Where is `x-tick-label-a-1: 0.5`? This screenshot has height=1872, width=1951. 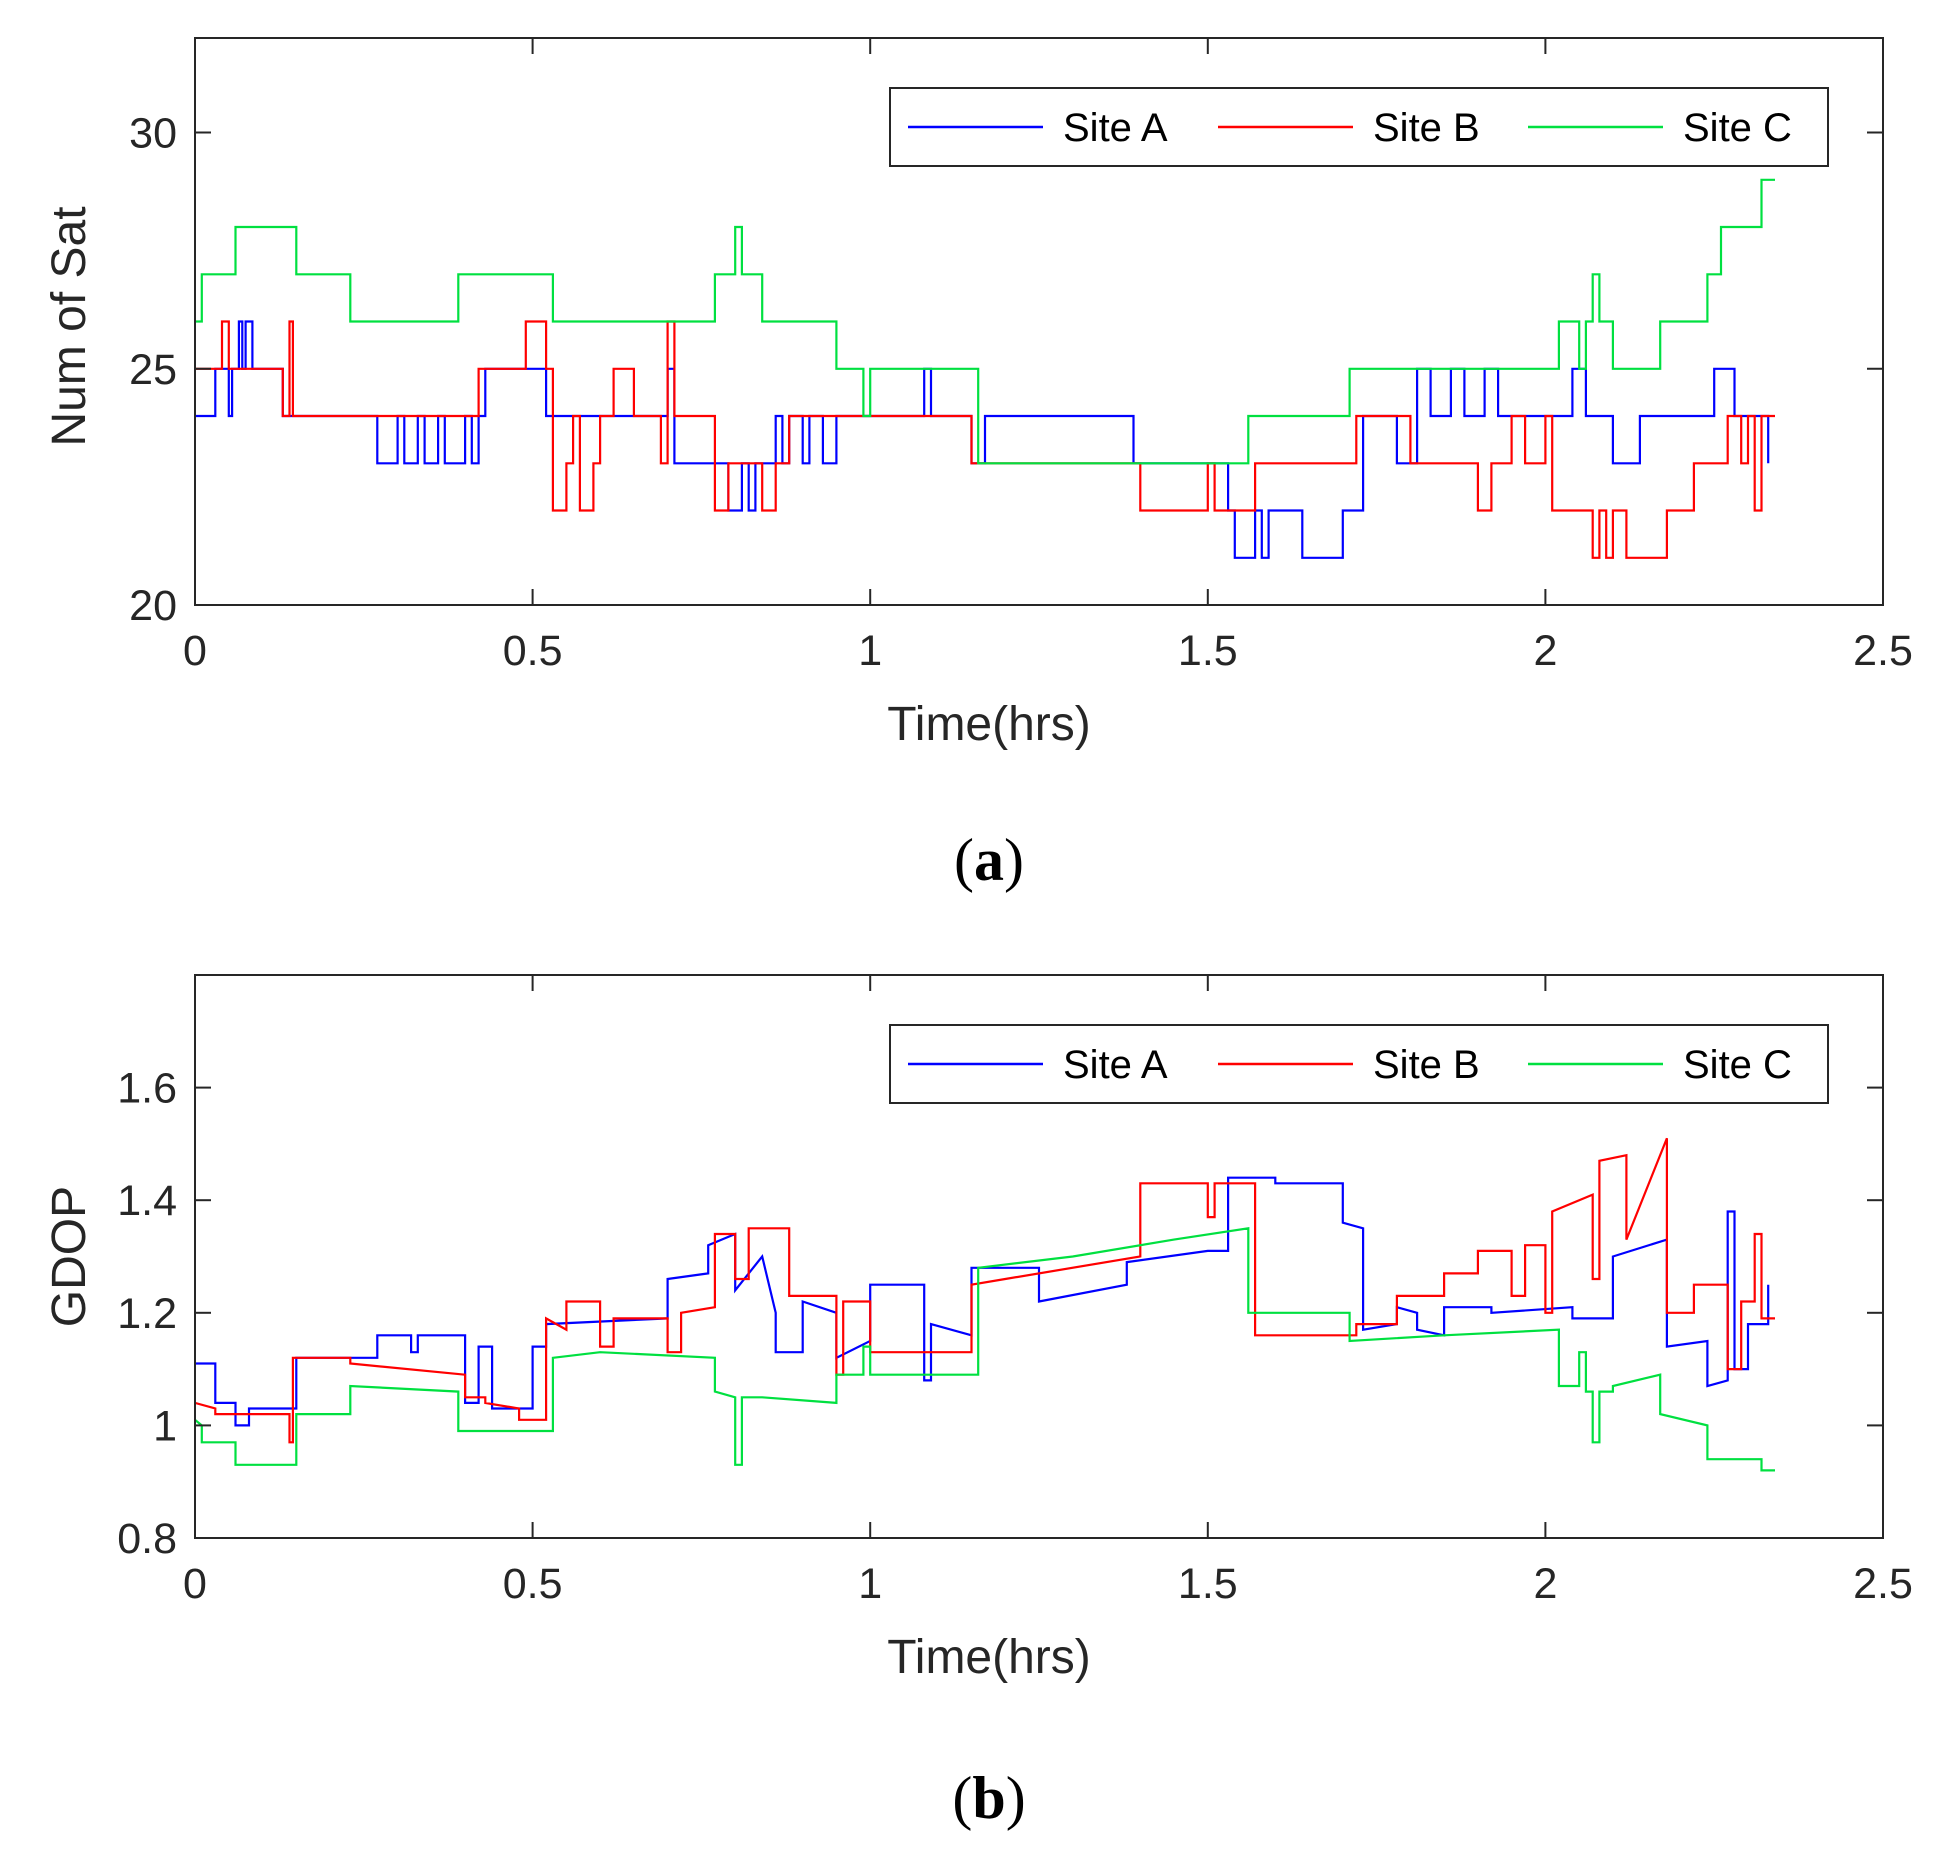
x-tick-label-a-1: 0.5 is located at coordinates (533, 651).